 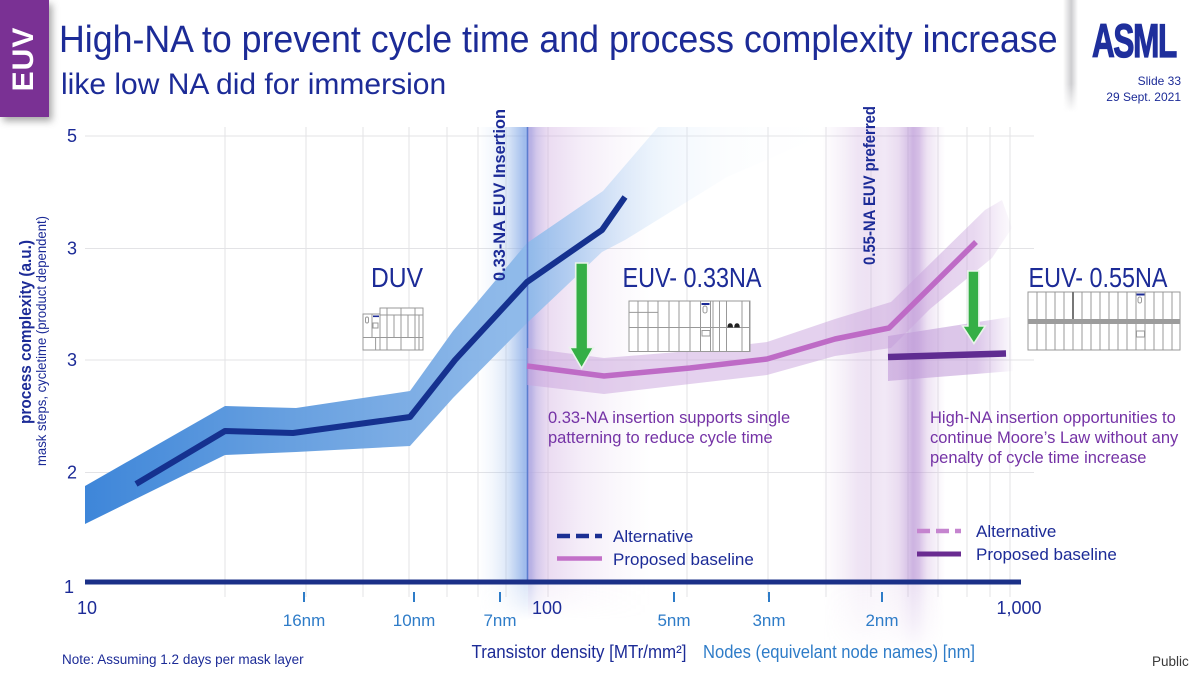 What do you see at coordinates (669, 418) in the screenshot?
I see `svg-text:0.33-NA insertion supports sin: 0.33-NA insertion supports single` at bounding box center [669, 418].